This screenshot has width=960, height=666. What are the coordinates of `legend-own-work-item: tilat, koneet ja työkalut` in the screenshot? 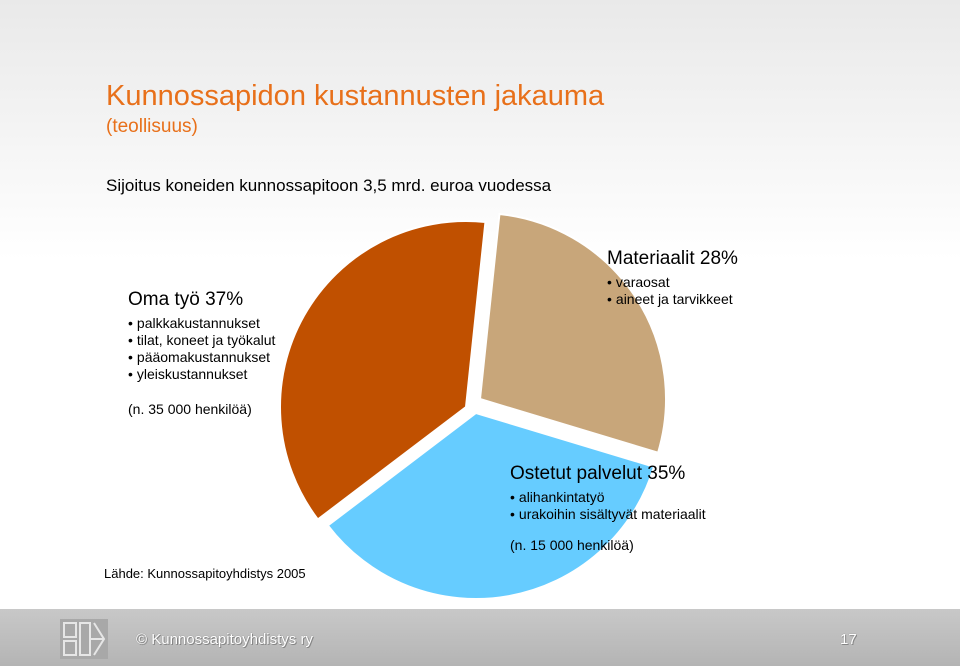 It's located at (202, 340).